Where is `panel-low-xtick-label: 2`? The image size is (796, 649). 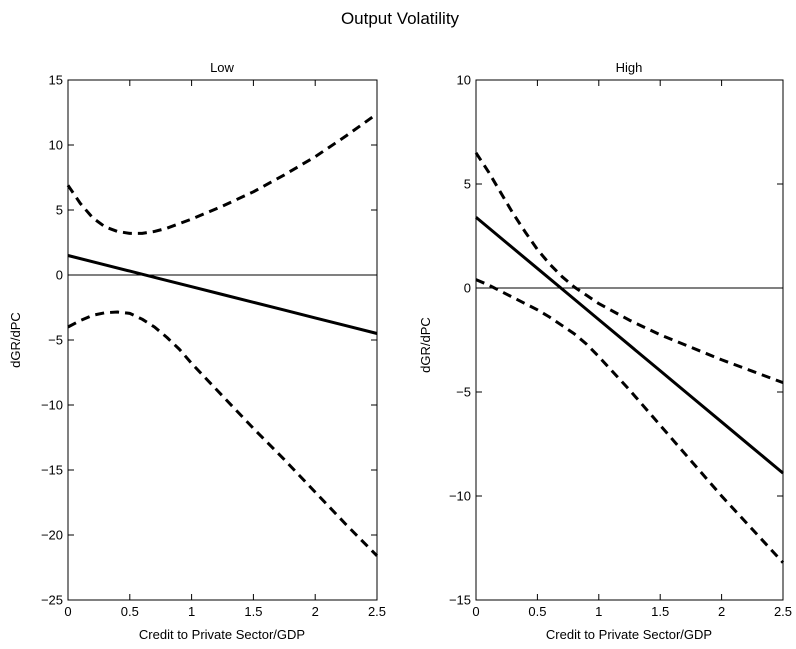
panel-low-xtick-label: 2 is located at coordinates (315, 611).